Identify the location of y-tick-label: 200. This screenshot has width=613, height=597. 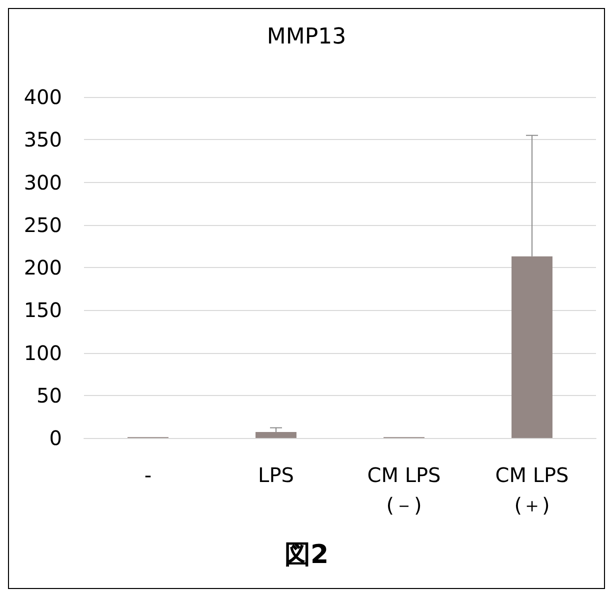
(43, 268).